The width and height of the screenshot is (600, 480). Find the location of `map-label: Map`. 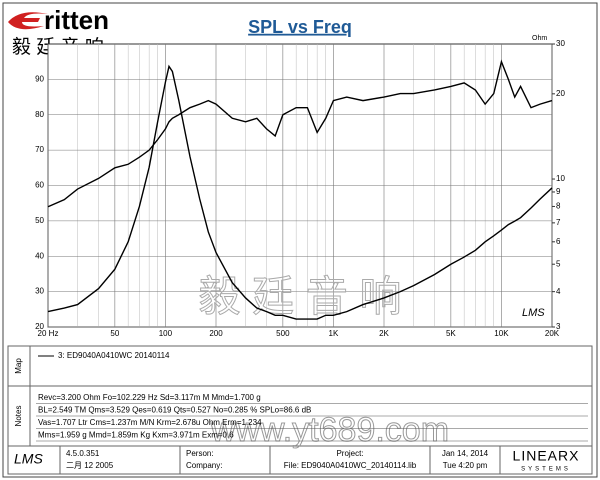

map-label: Map is located at coordinates (18, 366).